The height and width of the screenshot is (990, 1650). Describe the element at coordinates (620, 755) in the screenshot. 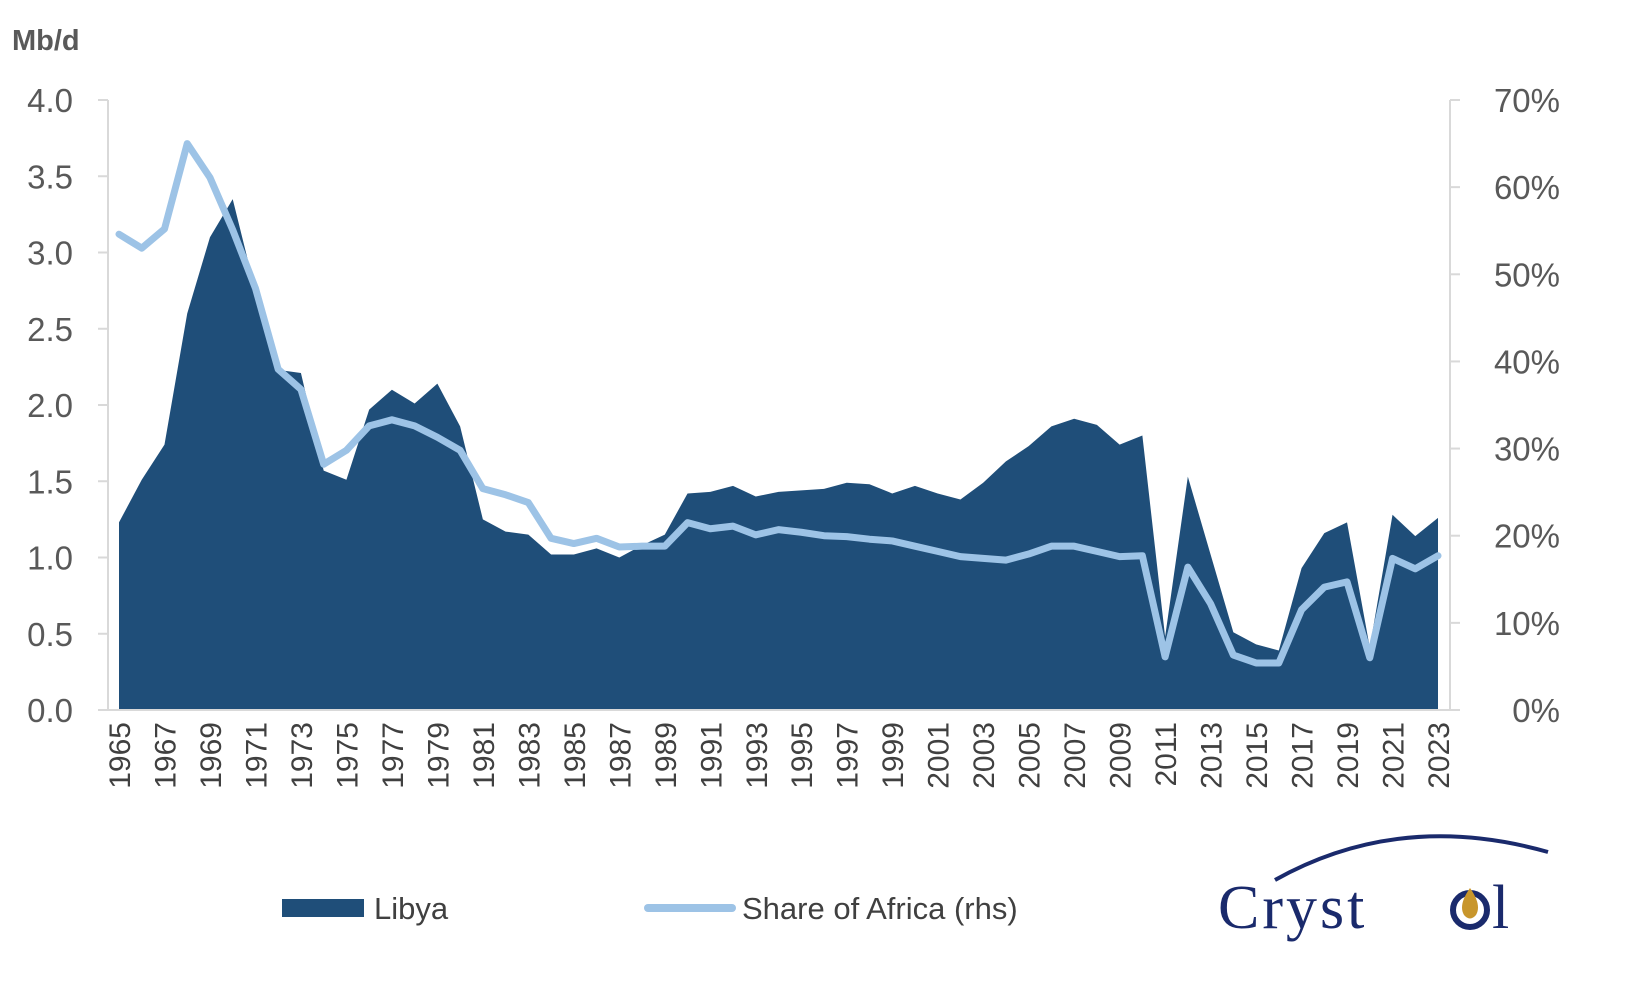

I see `x-tick-label: 1987` at that location.